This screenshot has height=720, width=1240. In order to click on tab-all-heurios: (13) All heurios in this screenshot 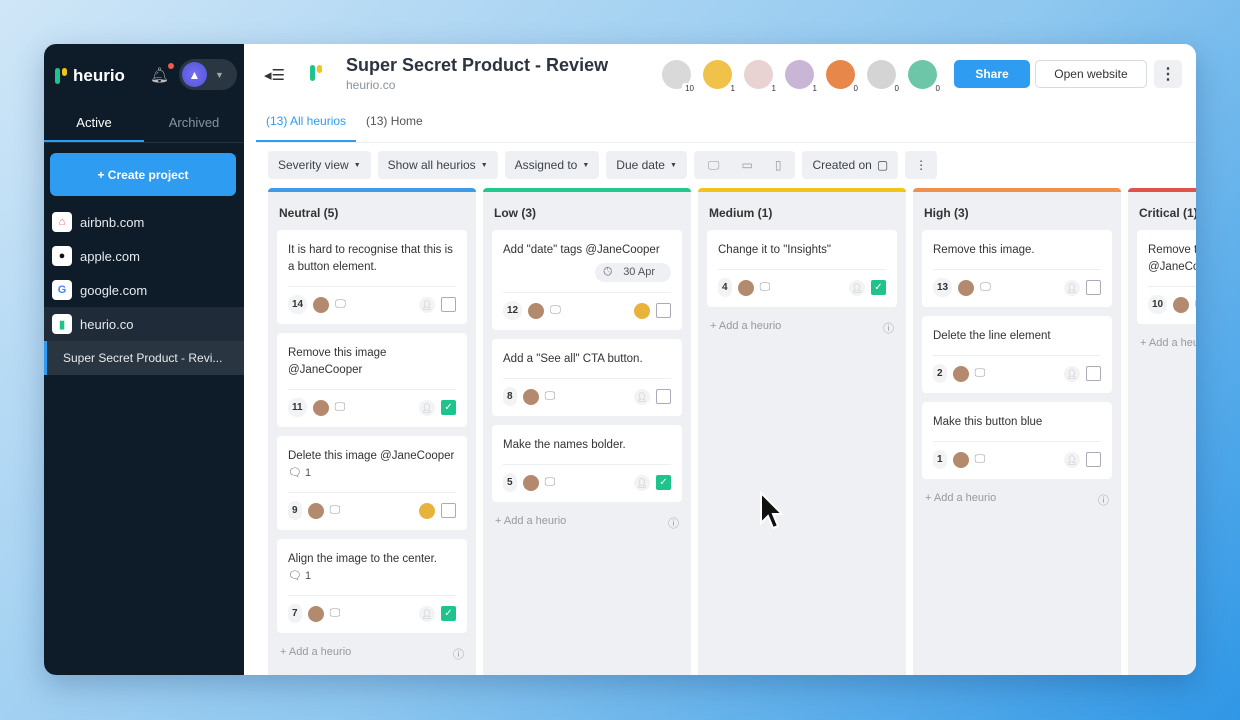, I will do `click(306, 124)`.